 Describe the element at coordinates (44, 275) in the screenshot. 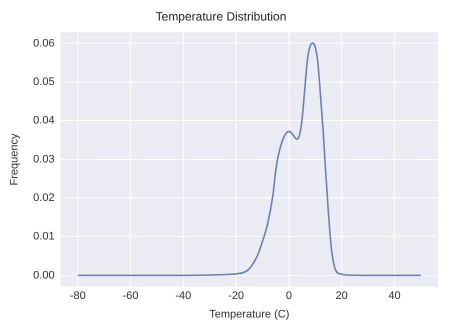

I see `y-tick-label: 0.00` at that location.